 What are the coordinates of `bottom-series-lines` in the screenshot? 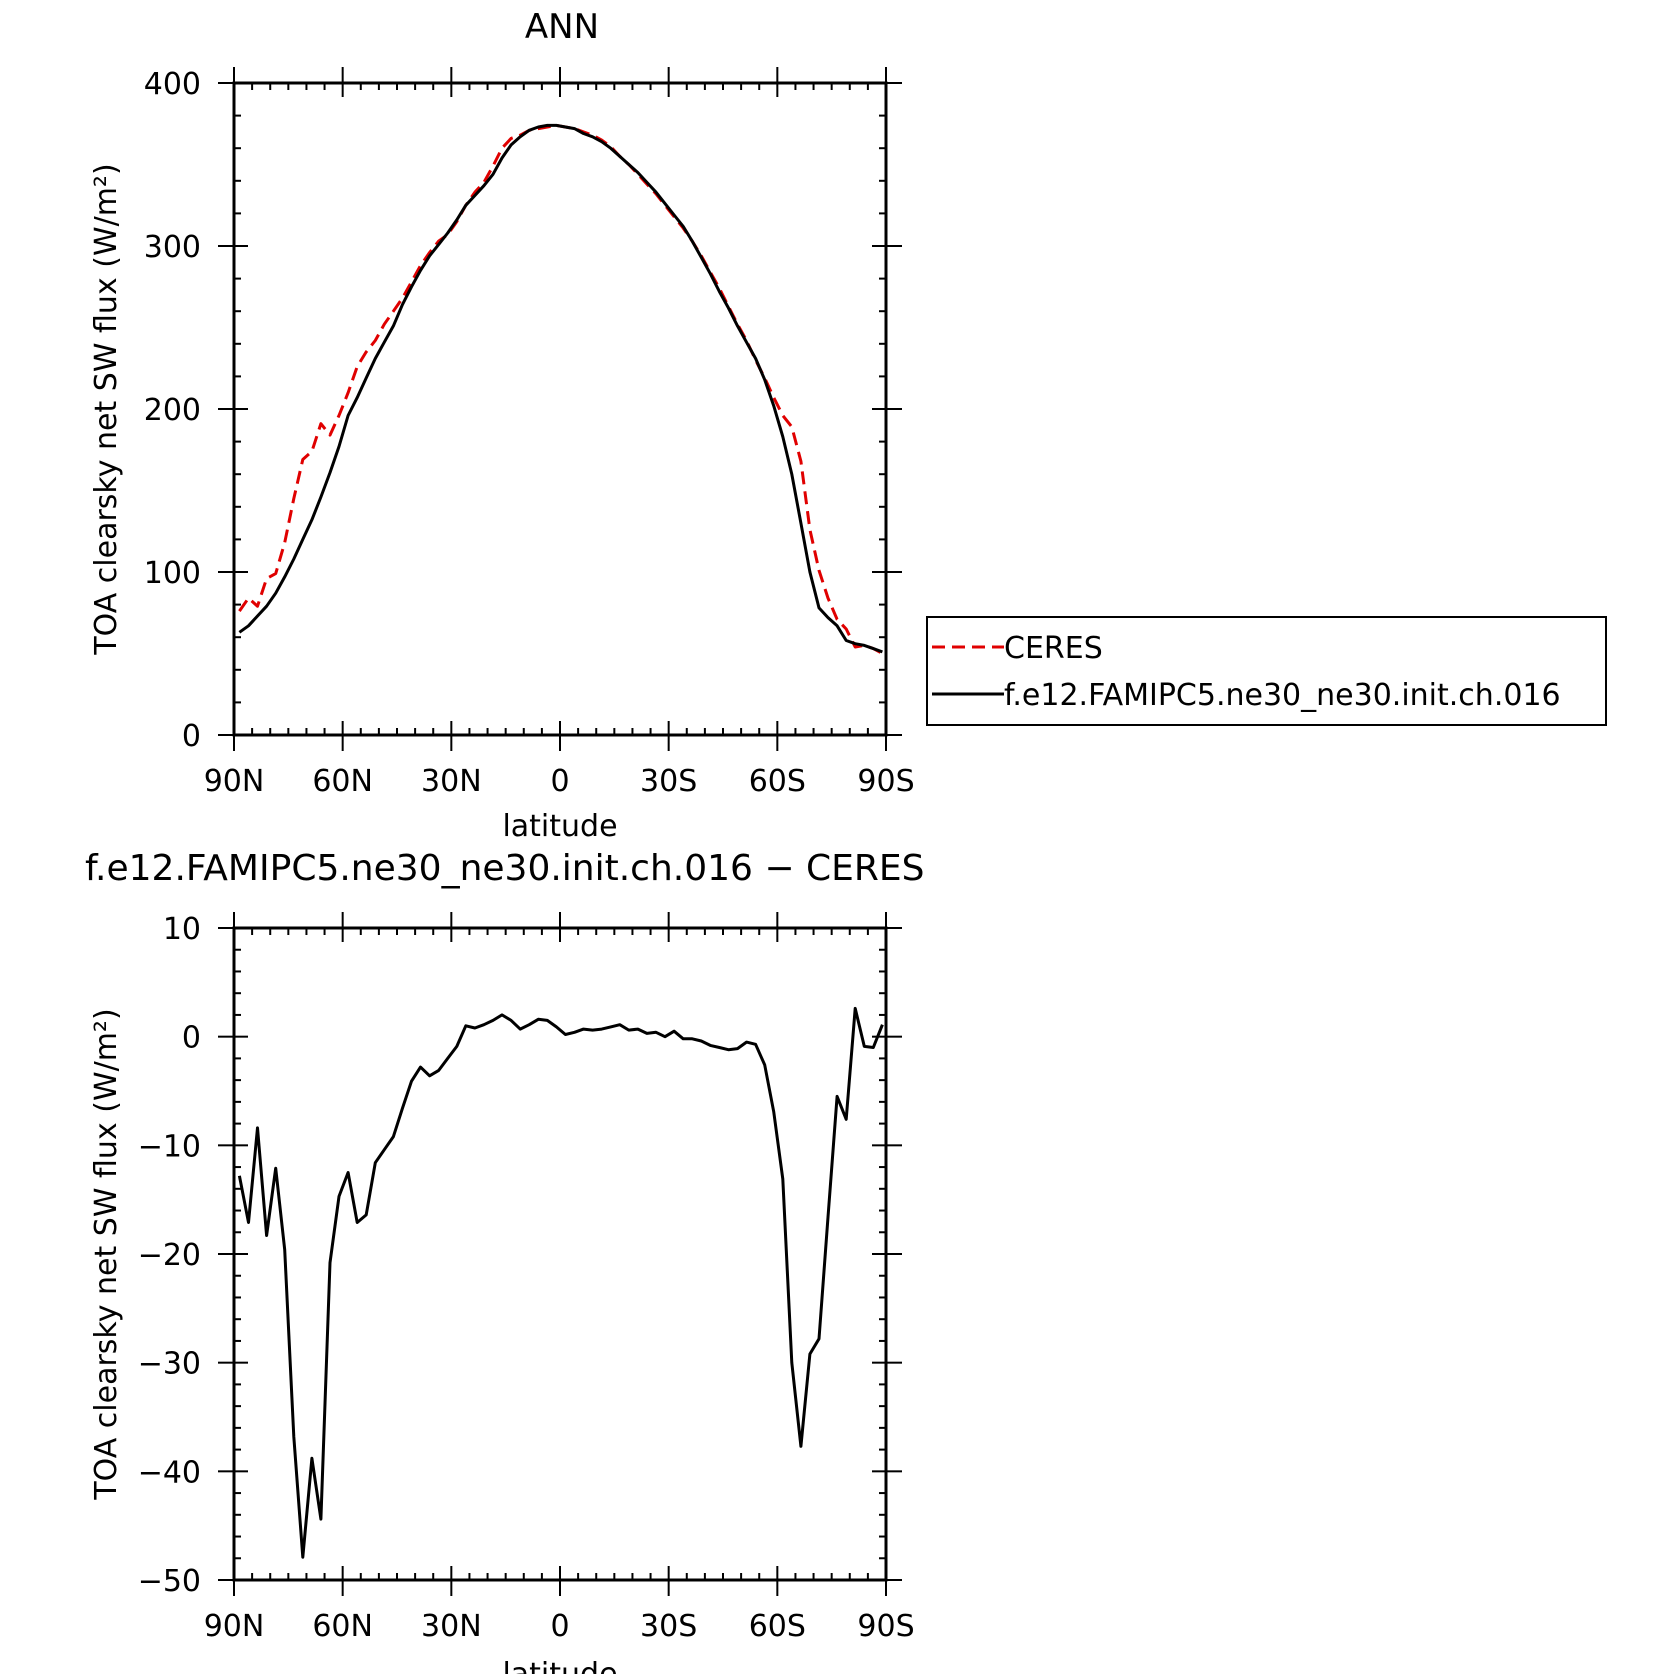 It's located at (560, 1282).